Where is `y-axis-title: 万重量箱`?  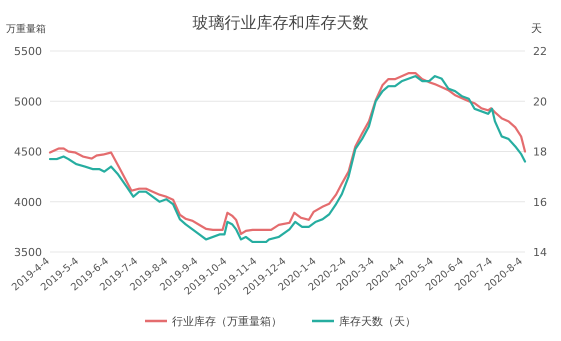 y-axis-title: 万重量箱 is located at coordinates (26, 29).